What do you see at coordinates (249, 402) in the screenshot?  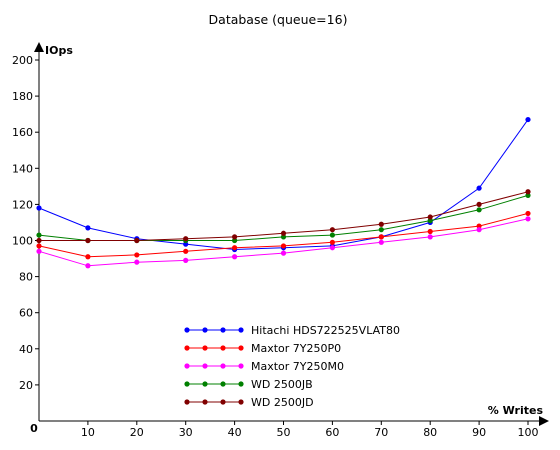 I see `legend-item-5: WD 2500JD` at bounding box center [249, 402].